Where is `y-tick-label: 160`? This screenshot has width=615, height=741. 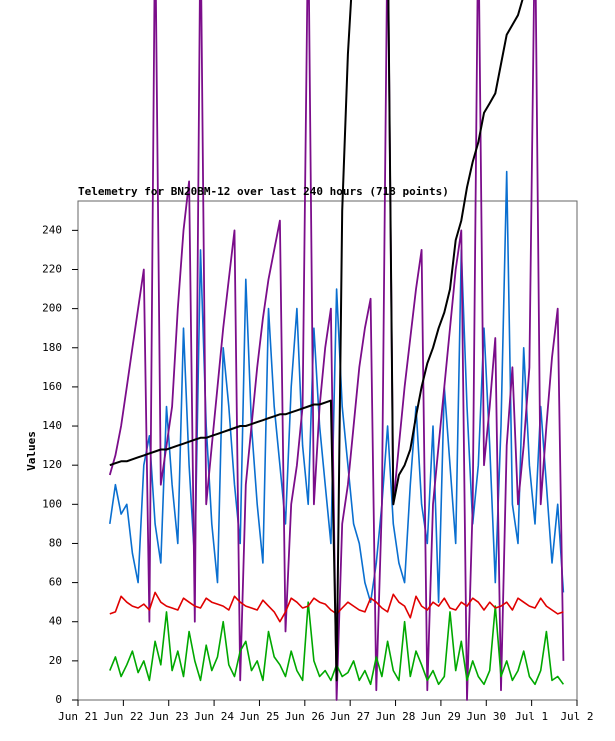
y-tick-label: 160 is located at coordinates (52, 386).